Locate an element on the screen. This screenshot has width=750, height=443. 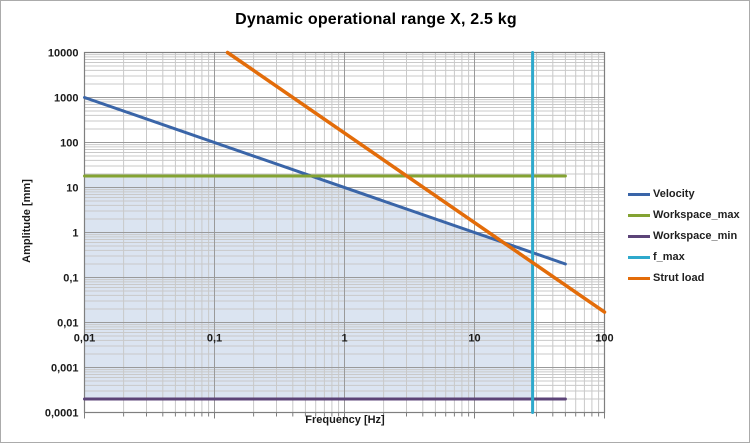
x-tick-label: 100 is located at coordinates (604, 339).